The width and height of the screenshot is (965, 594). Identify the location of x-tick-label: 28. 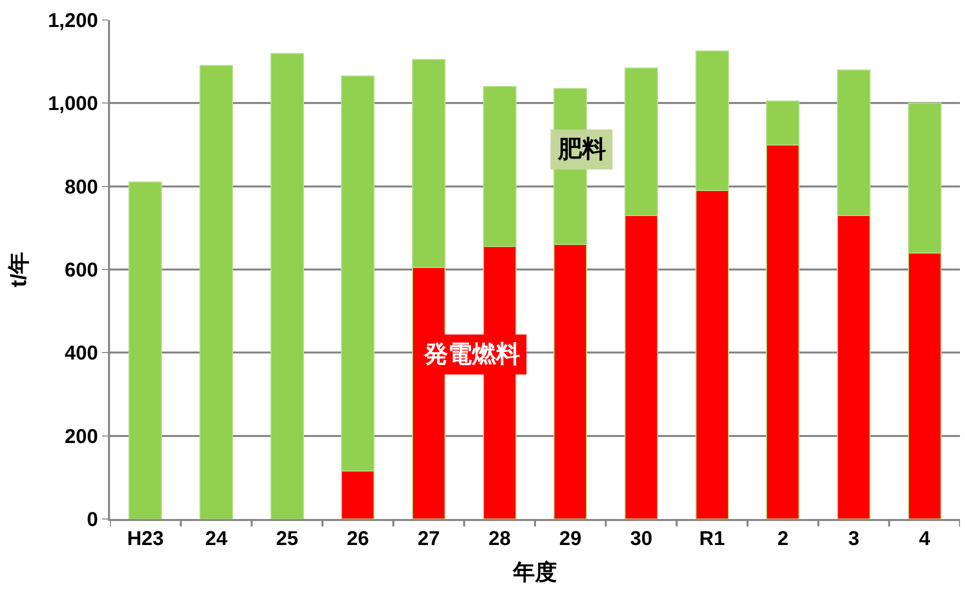
(499, 539).